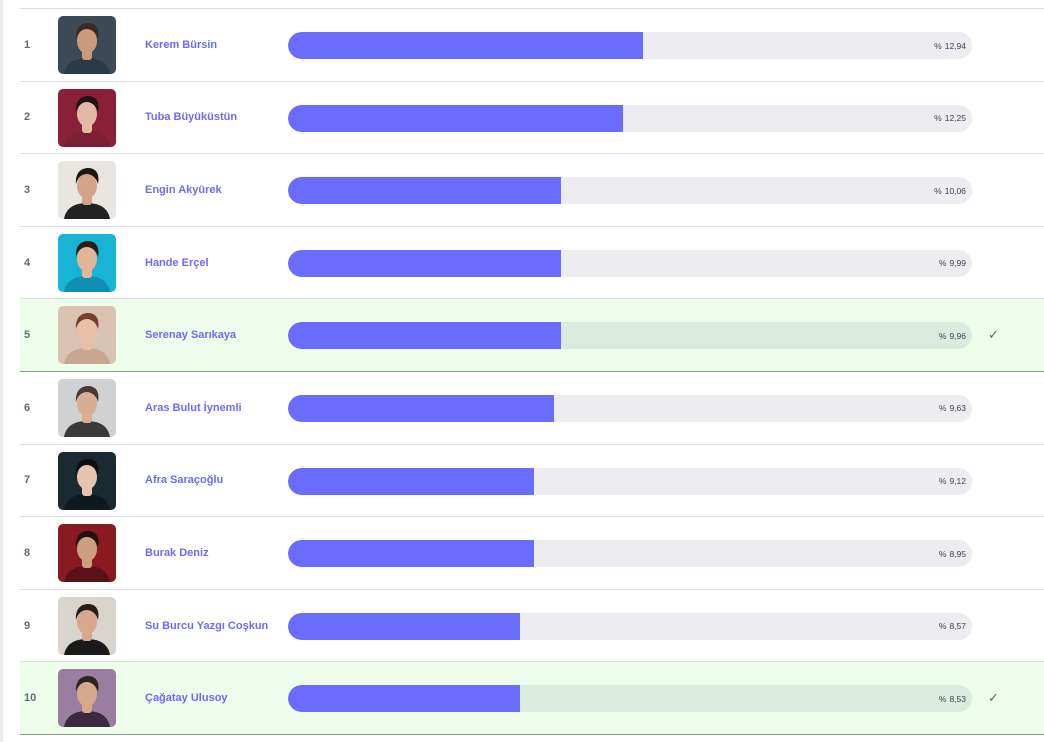  I want to click on vote-bar: % 12,25, so click(630, 118).